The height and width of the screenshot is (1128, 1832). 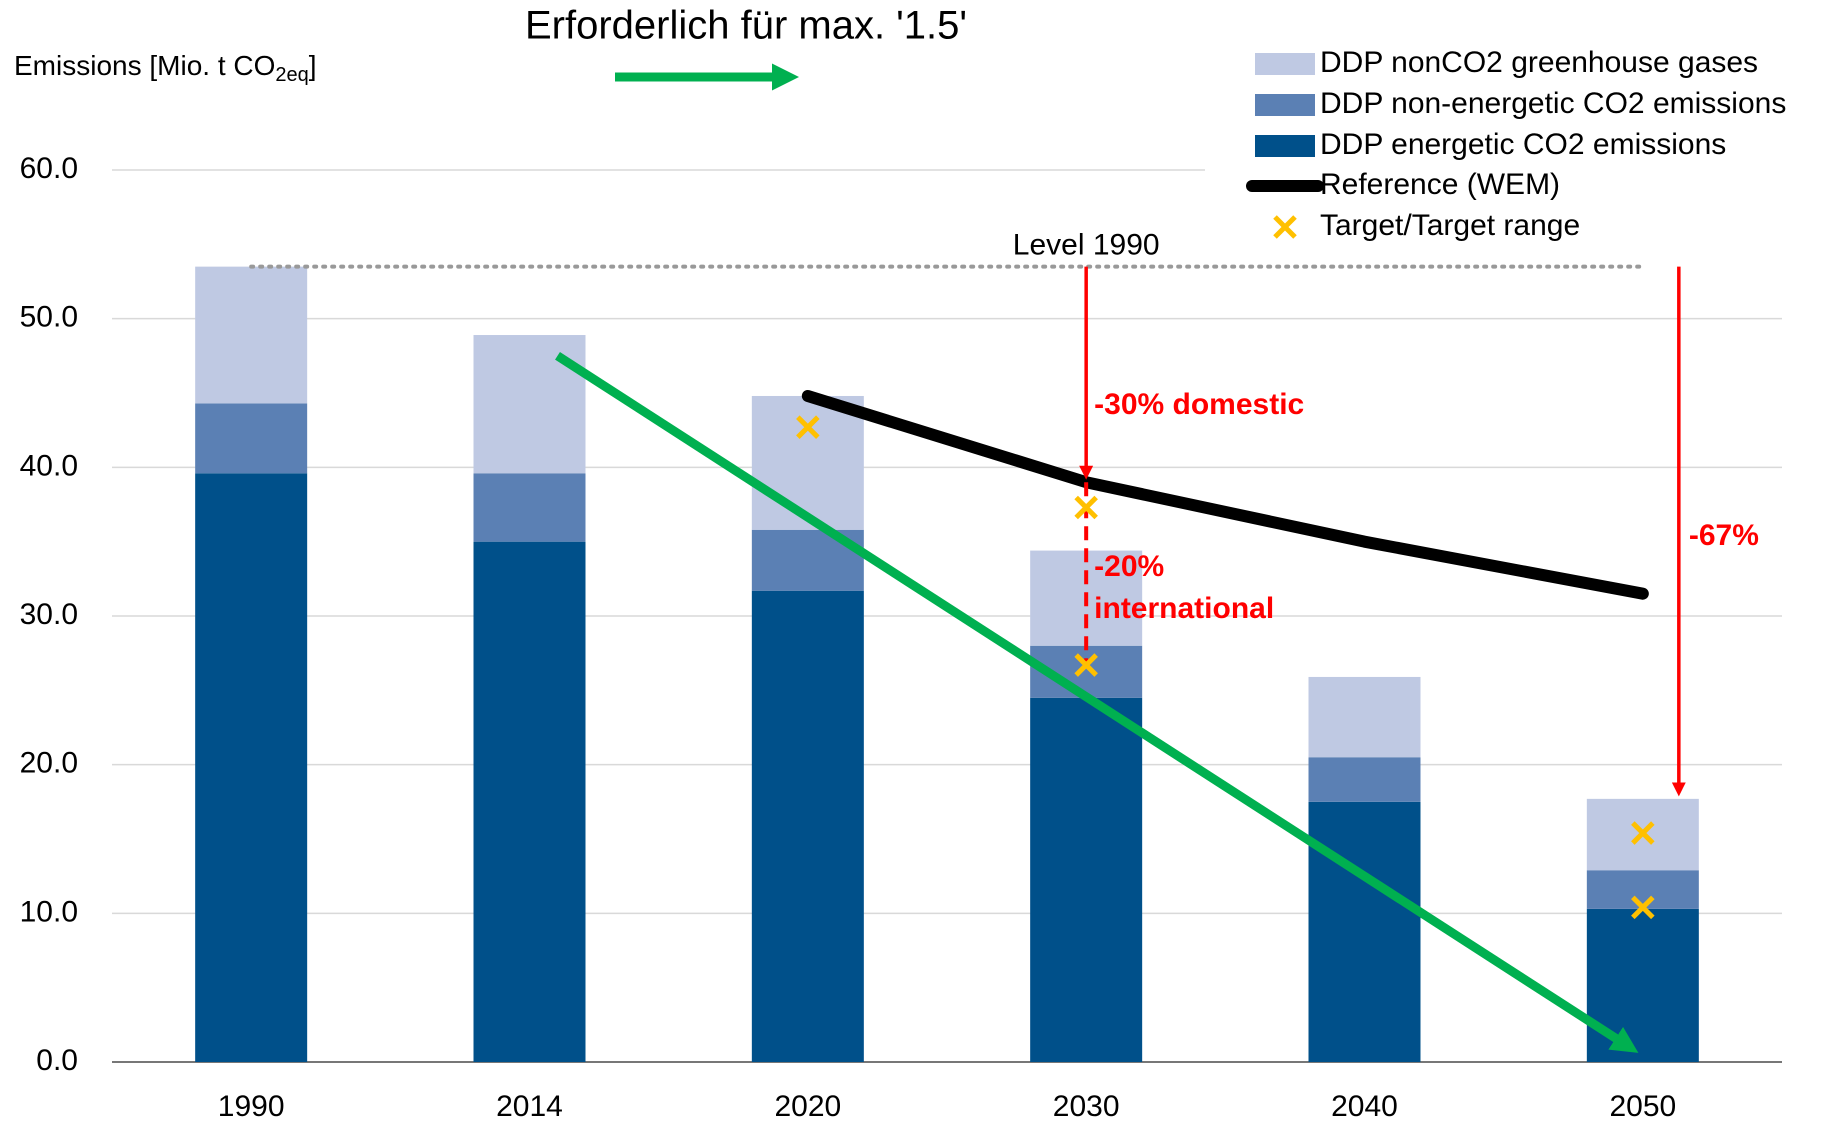 I want to click on annotation: -67%, so click(x=1724, y=535).